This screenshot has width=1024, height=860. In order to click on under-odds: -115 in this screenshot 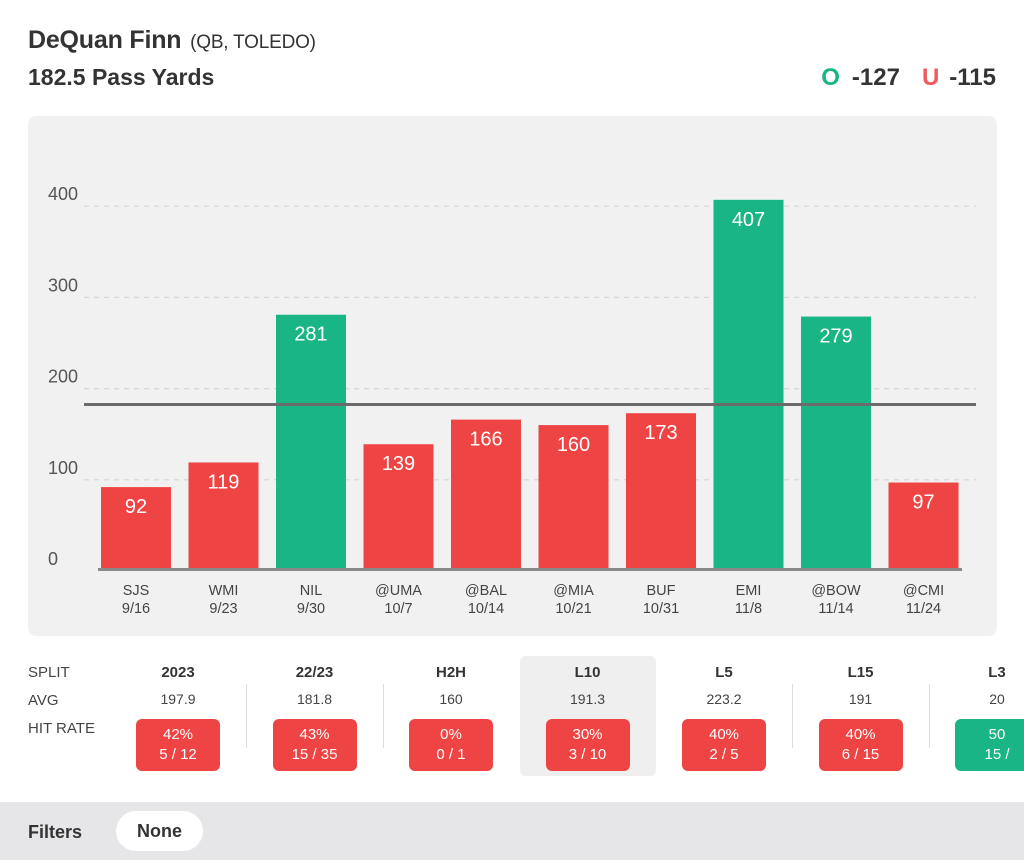, I will do `click(972, 77)`.